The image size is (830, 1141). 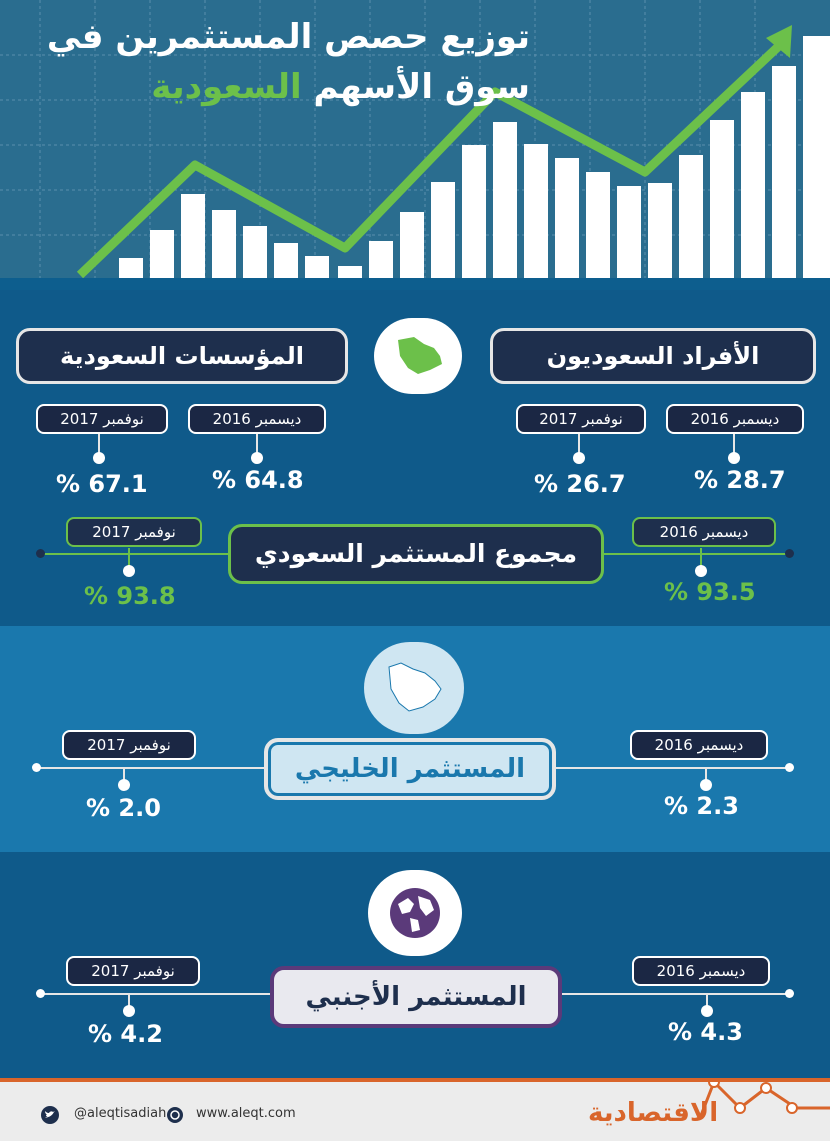 I want to click on individuals-nov2017-label: نوفمبر 2017, so click(x=581, y=419).